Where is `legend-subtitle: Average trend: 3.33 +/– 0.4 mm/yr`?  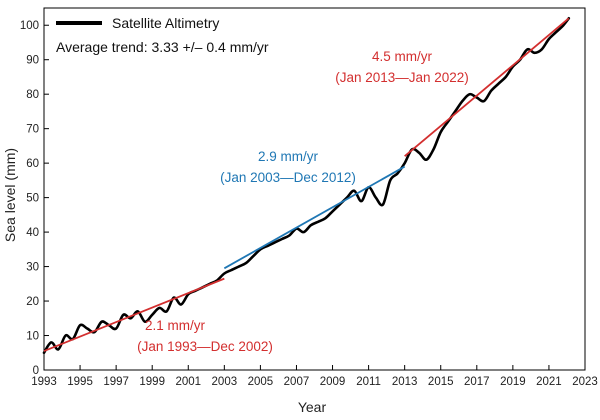
legend-subtitle: Average trend: 3.33 +/– 0.4 mm/yr is located at coordinates (162, 47).